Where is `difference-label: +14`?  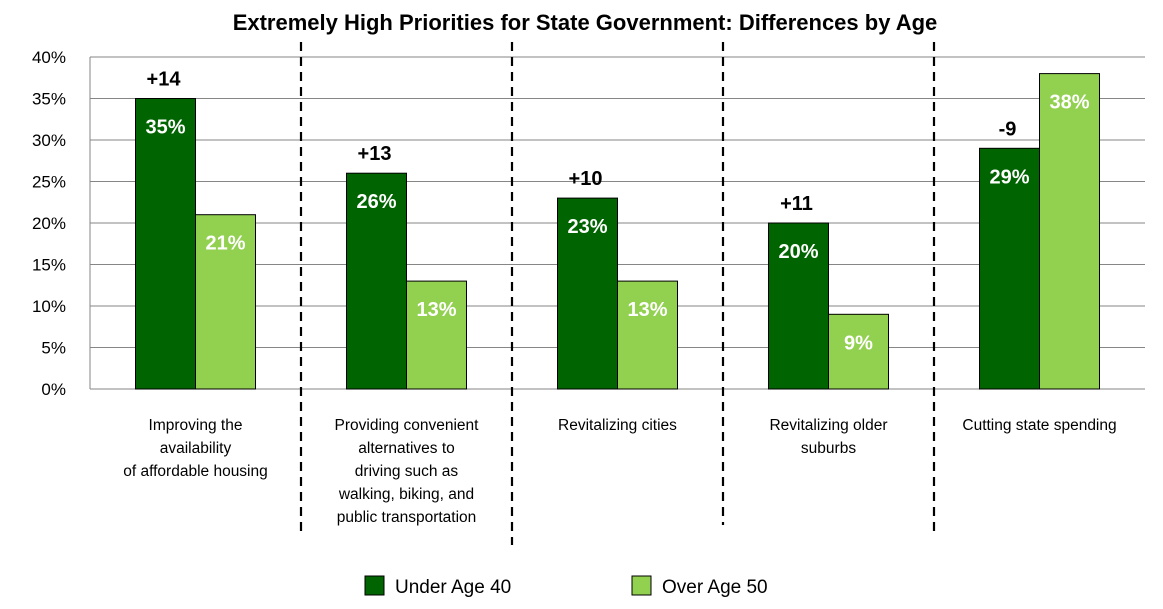 difference-label: +14 is located at coordinates (164, 80).